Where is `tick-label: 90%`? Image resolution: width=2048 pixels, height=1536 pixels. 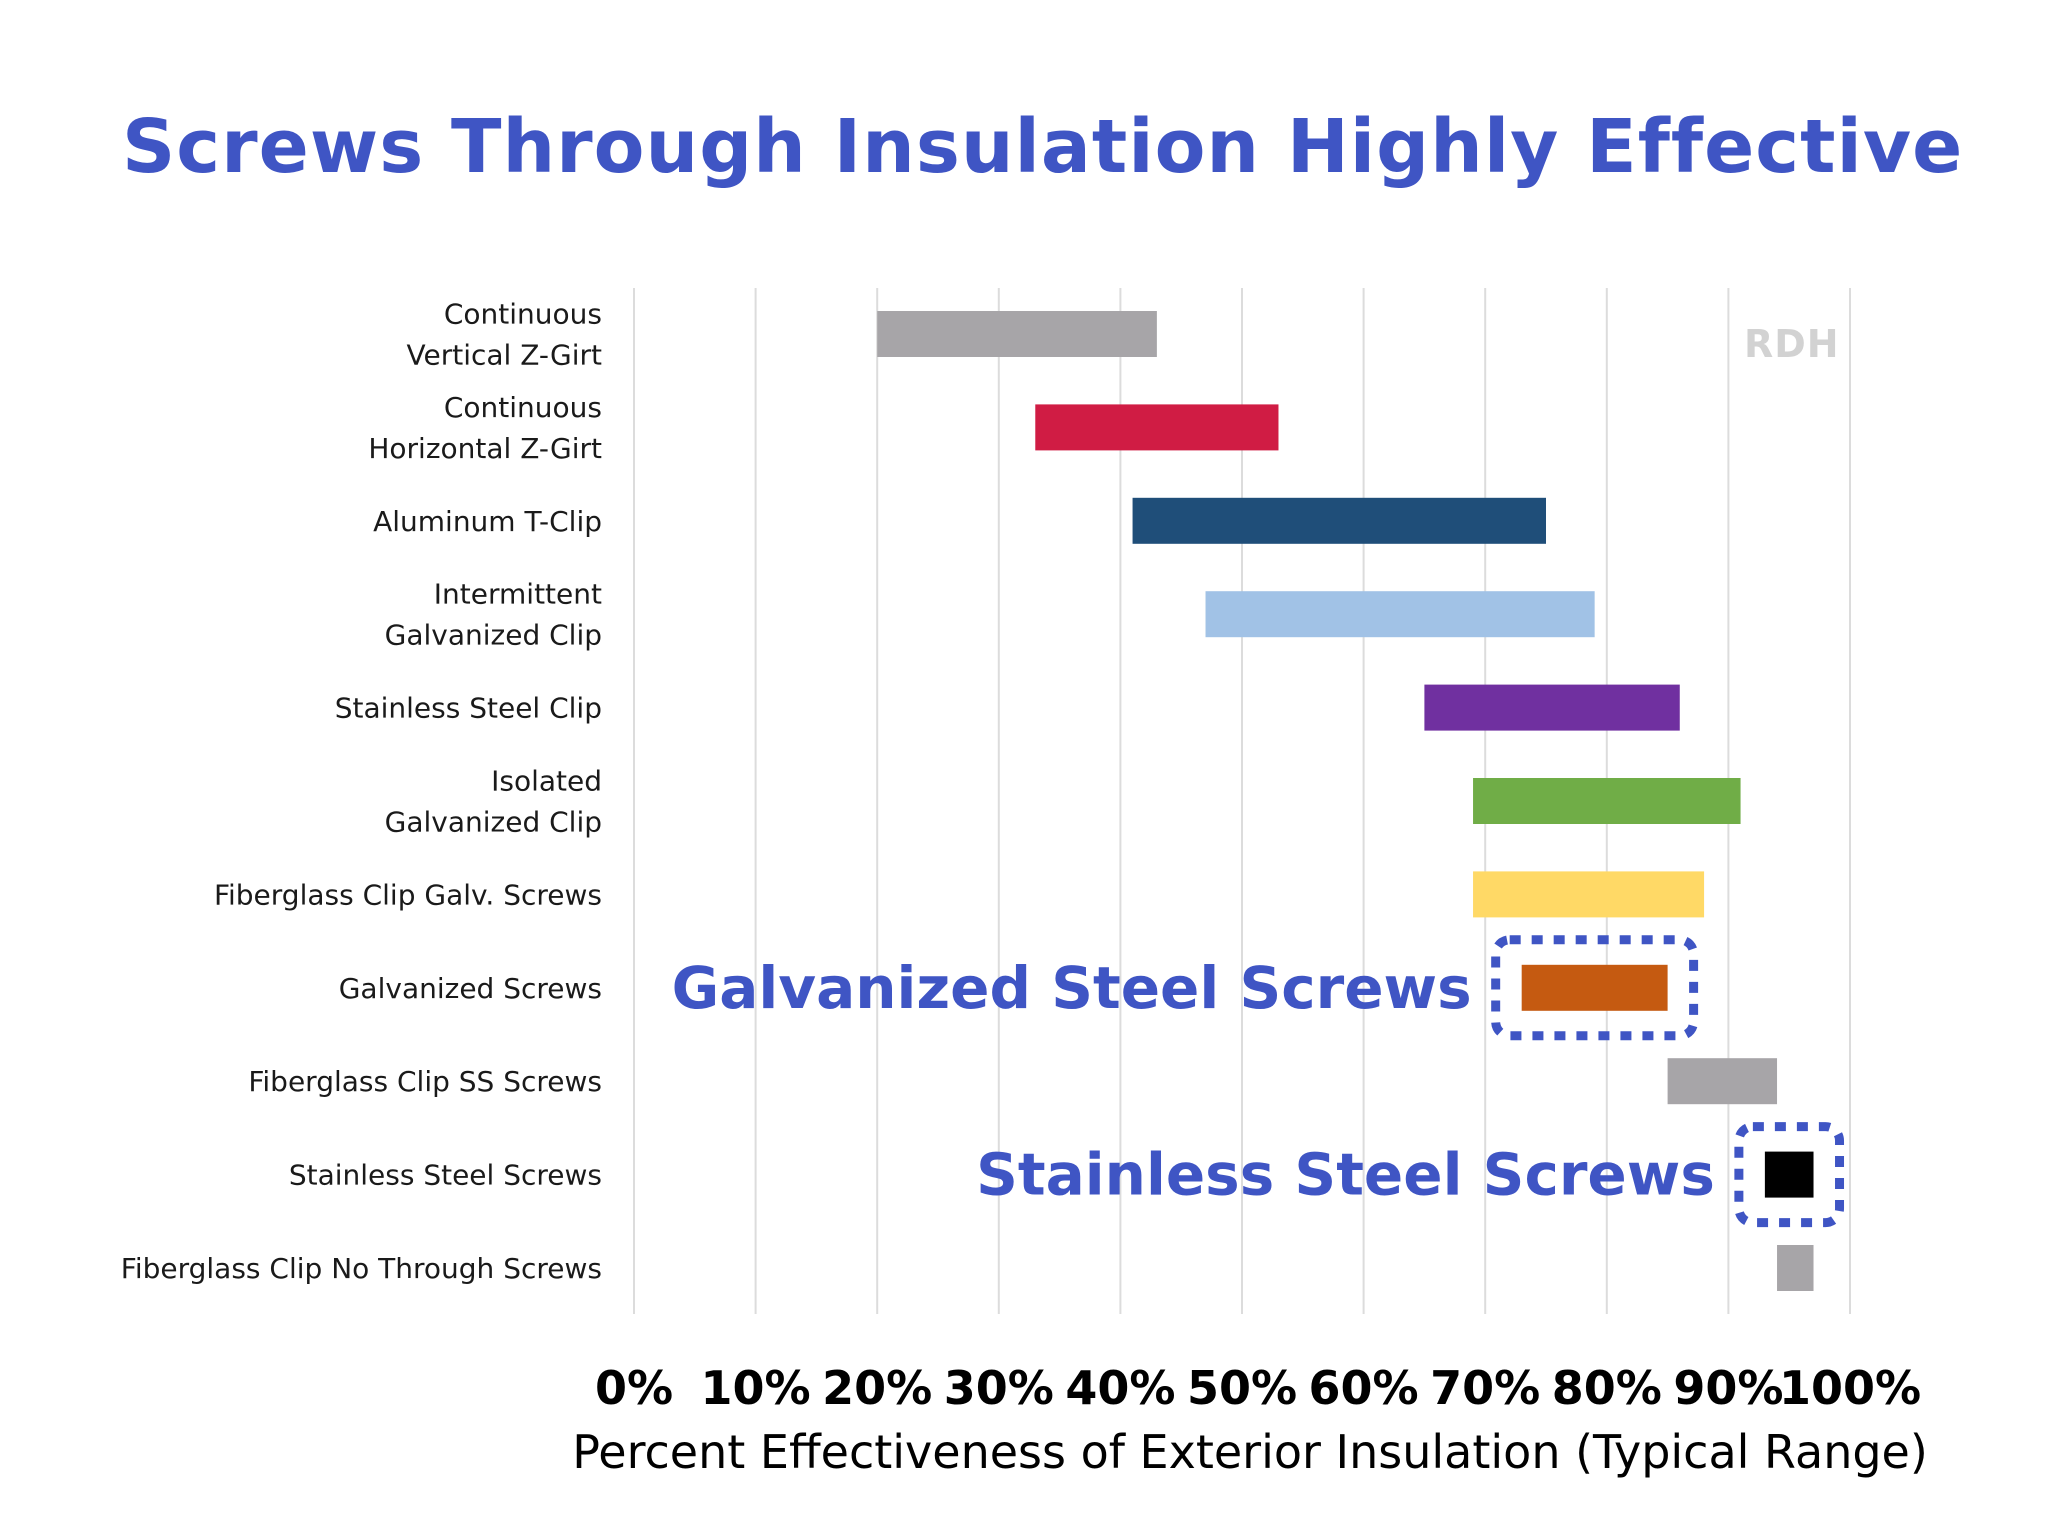 tick-label: 90% is located at coordinates (1728, 1388).